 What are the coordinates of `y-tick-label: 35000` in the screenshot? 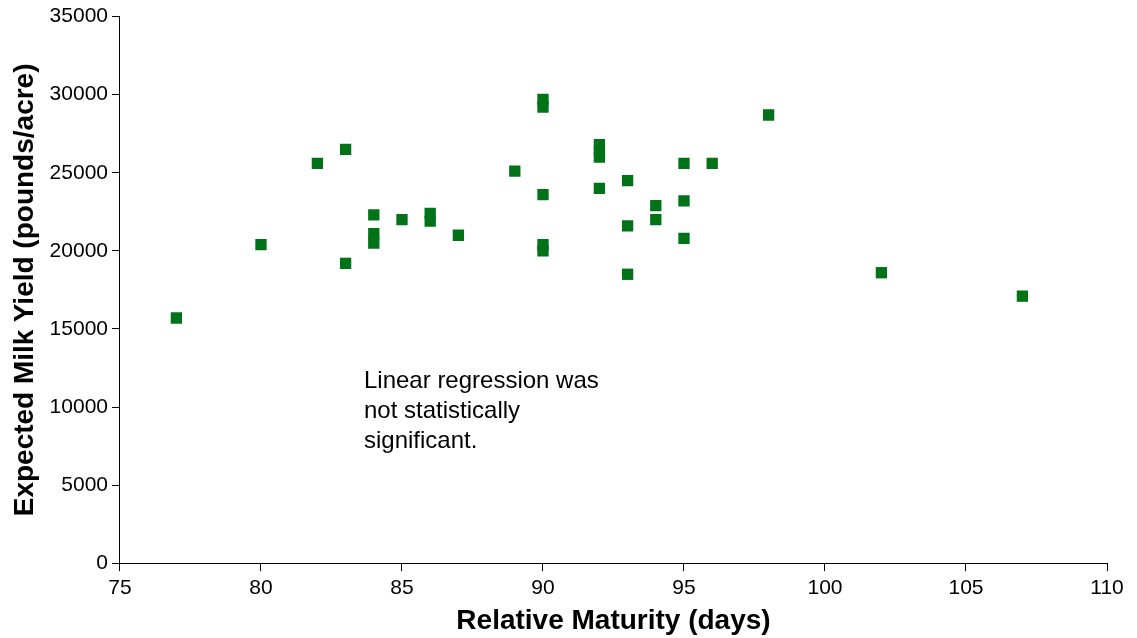 It's located at (78, 15).